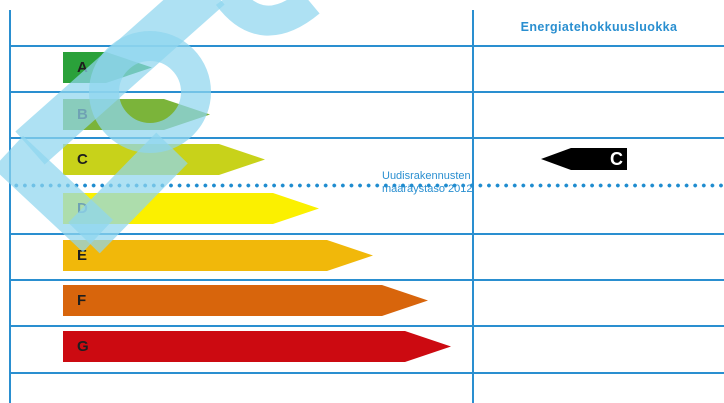 The height and width of the screenshot is (403, 724). What do you see at coordinates (82, 300) in the screenshot?
I see `energy-class-letter-f: F` at bounding box center [82, 300].